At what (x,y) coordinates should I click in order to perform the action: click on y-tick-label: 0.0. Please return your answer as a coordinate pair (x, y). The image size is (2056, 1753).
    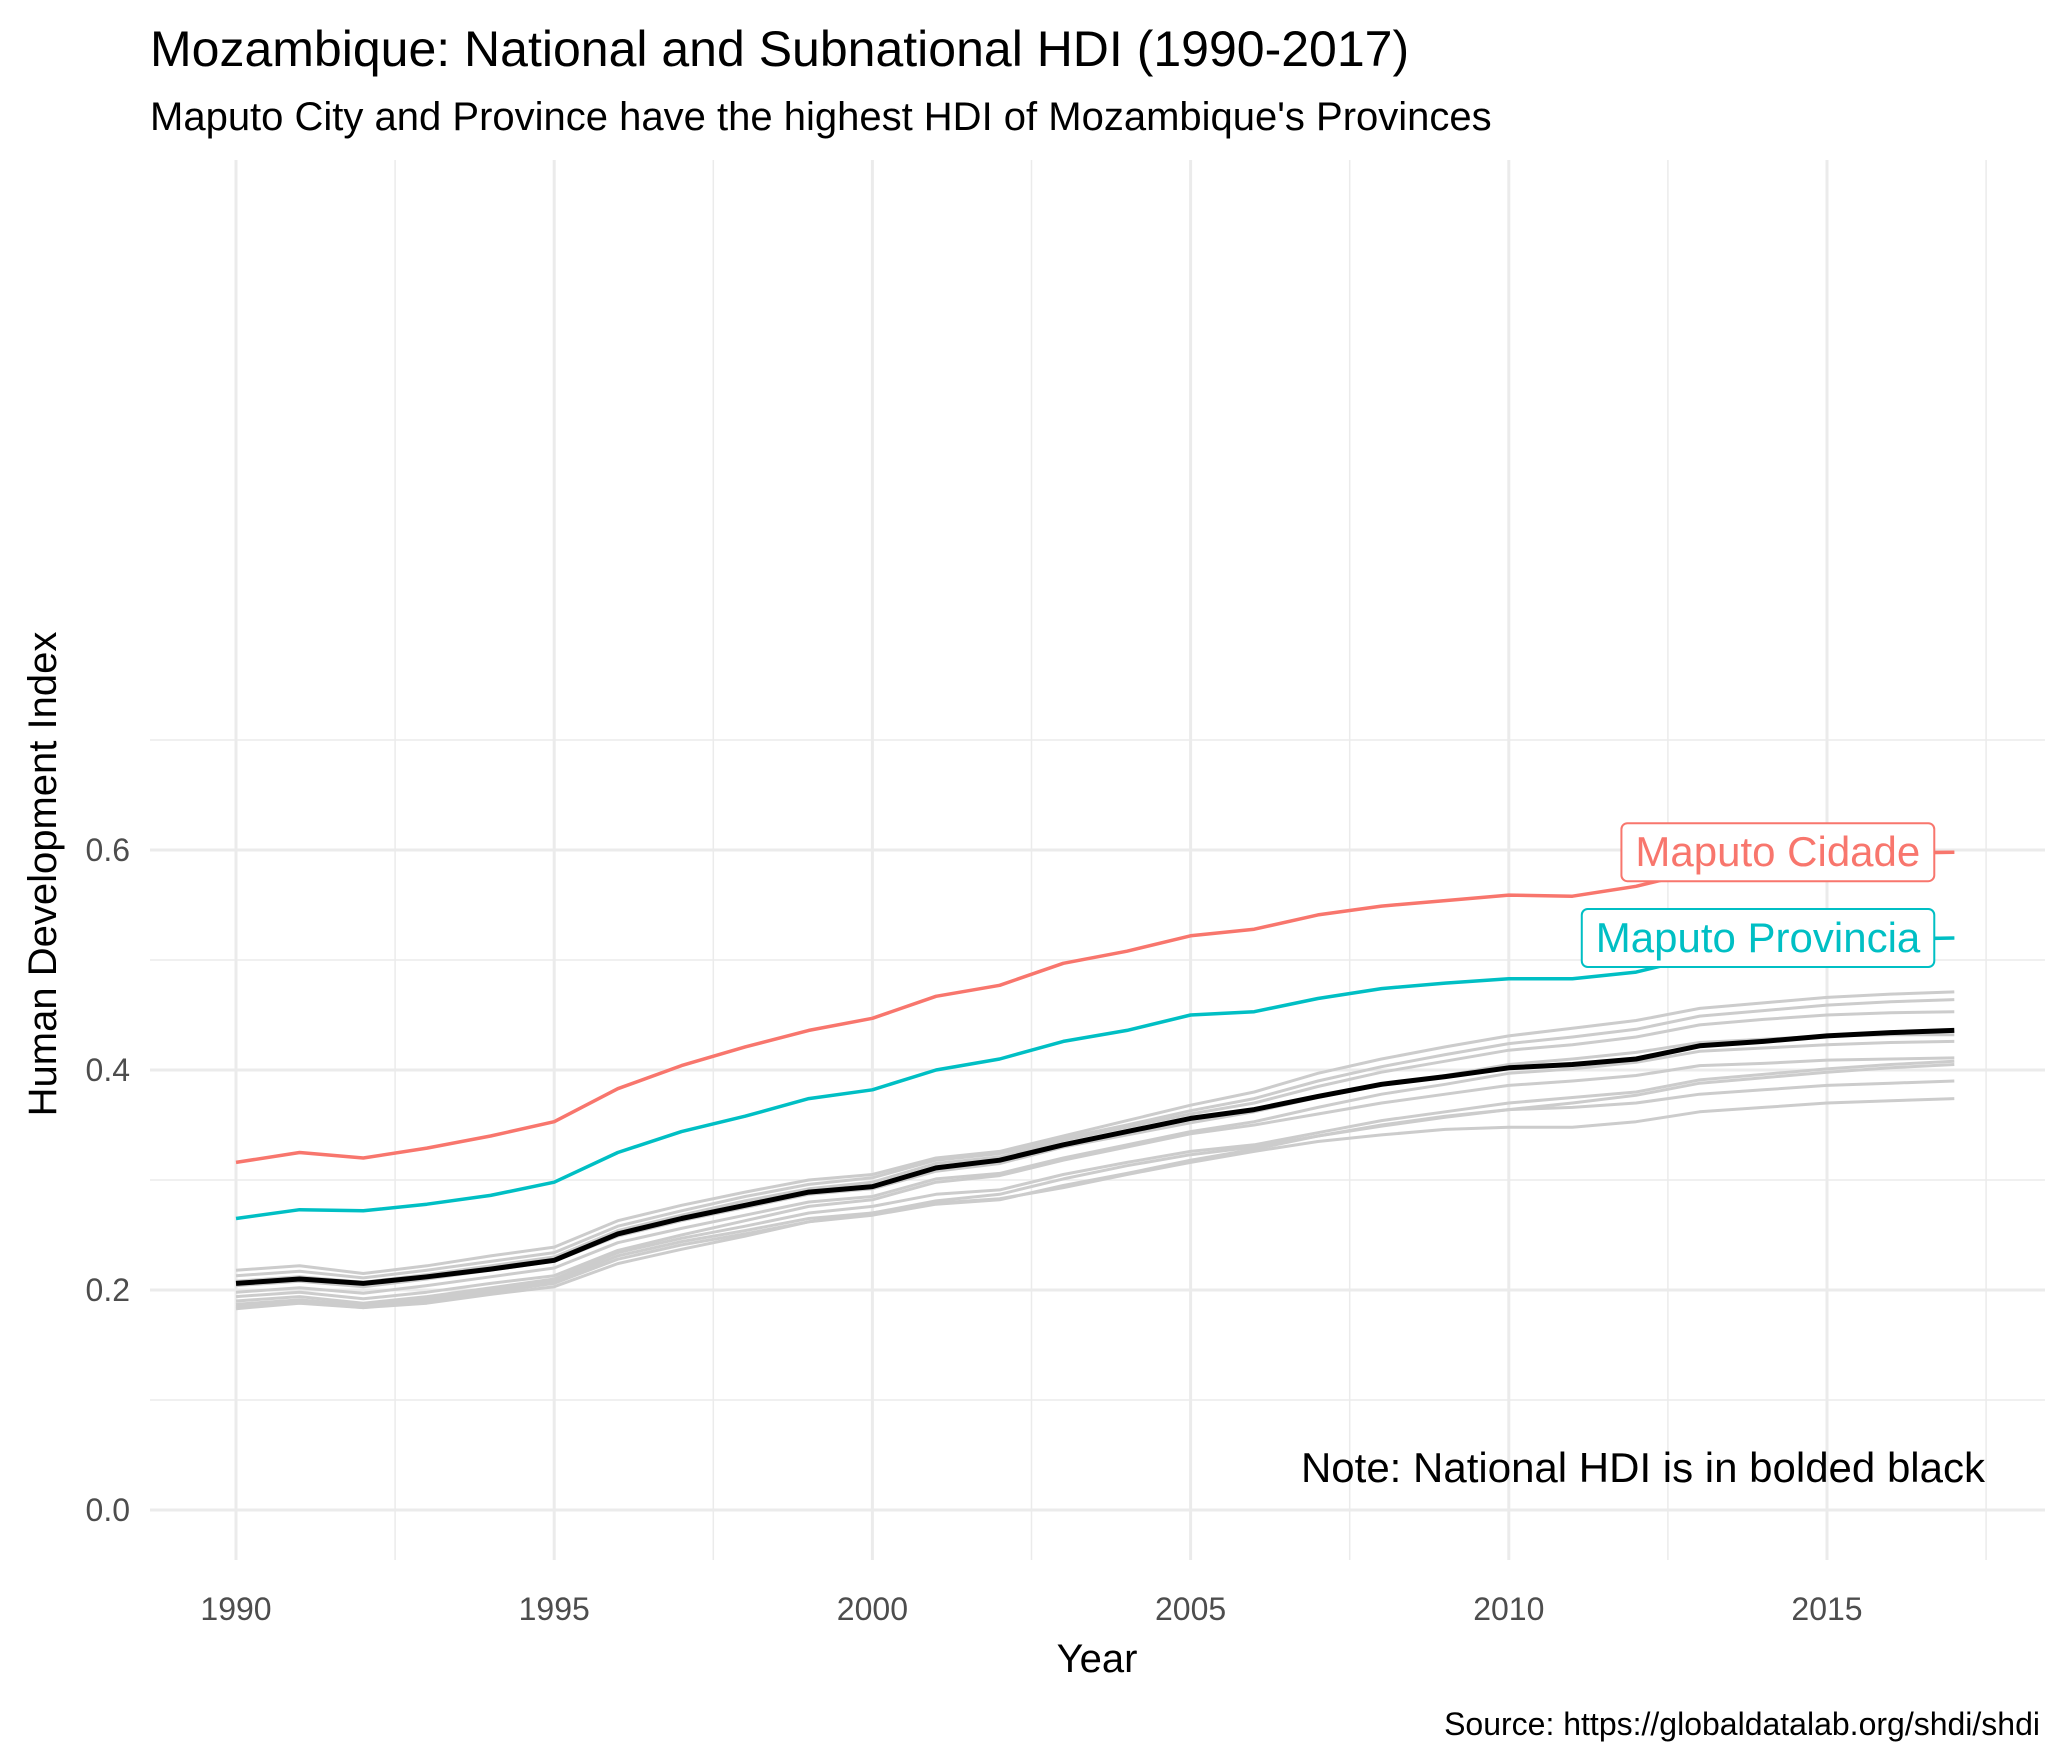
    Looking at the image, I should click on (108, 1510).